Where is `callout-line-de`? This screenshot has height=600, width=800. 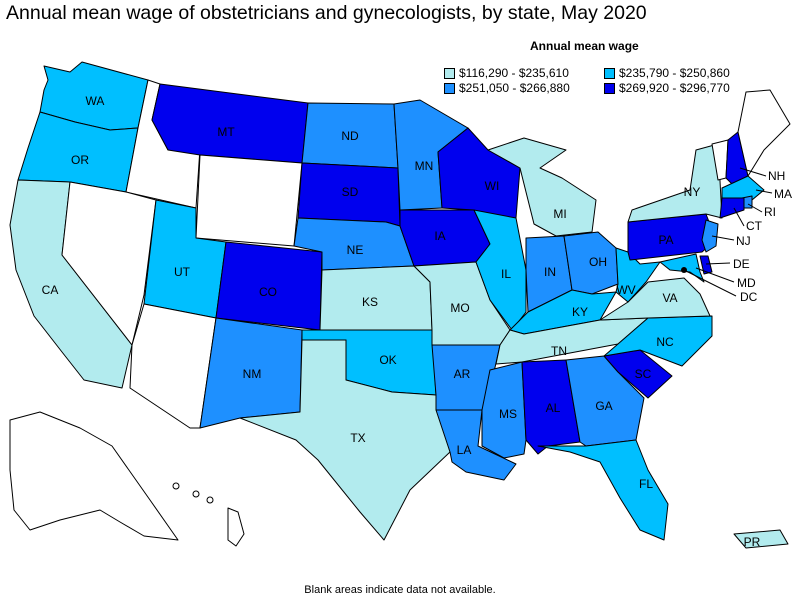
callout-line-de is located at coordinates (718, 263).